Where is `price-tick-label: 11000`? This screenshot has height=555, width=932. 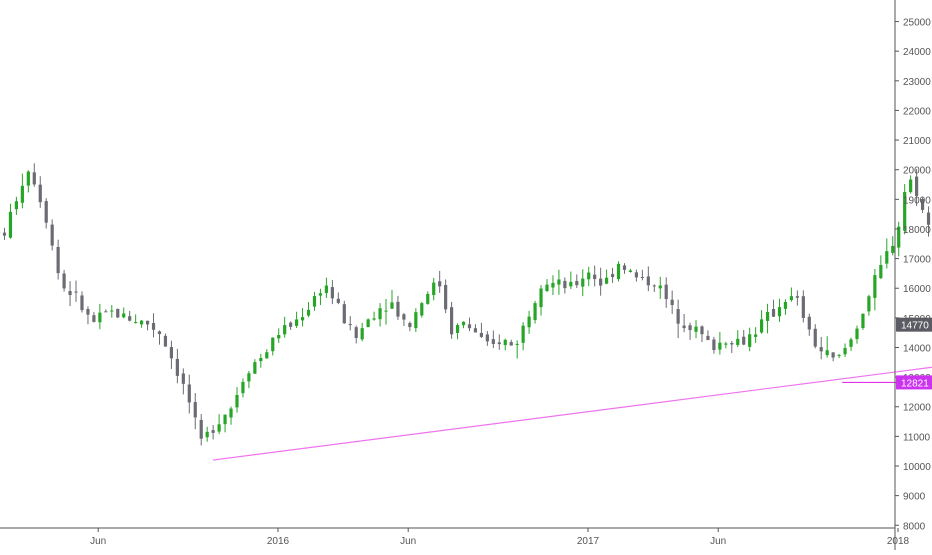 price-tick-label: 11000 is located at coordinates (917, 437).